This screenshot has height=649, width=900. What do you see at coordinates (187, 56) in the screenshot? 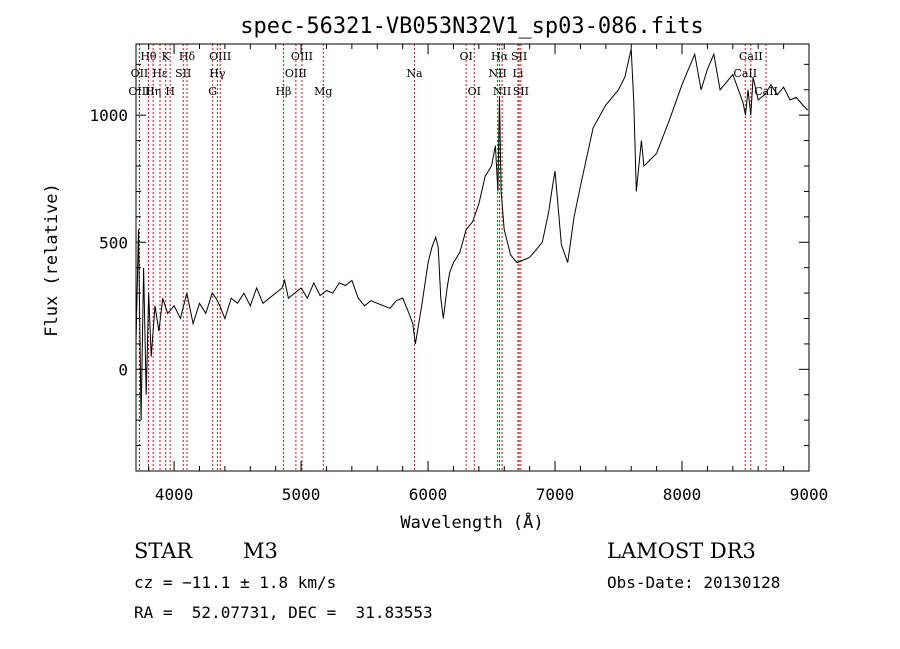
I see `line-label: Hδ` at bounding box center [187, 56].